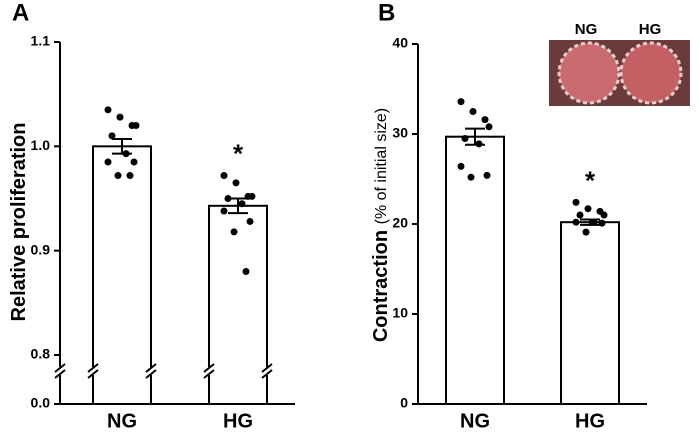 This screenshot has height=437, width=700. Describe the element at coordinates (381, 286) in the screenshot. I see `y-axis-label-main: Contraction` at that location.